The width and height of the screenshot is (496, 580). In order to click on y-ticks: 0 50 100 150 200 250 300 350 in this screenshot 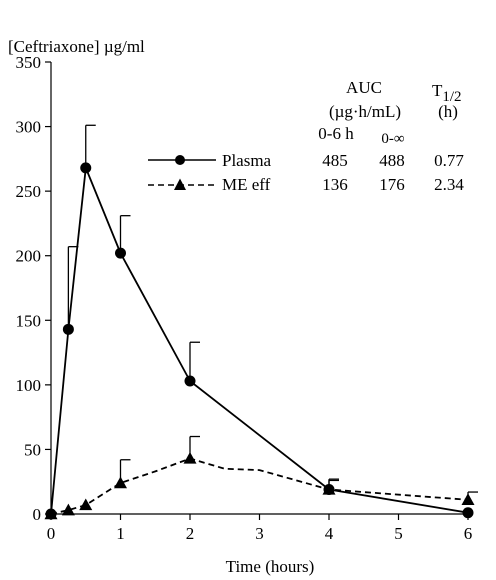, I will do `click(33, 288)`.